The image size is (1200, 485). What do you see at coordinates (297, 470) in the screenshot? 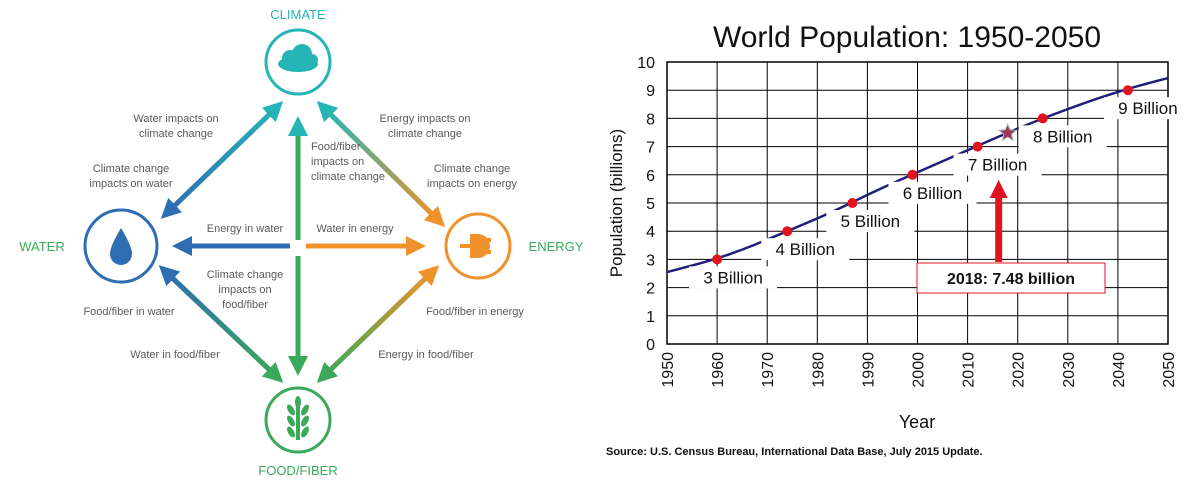
I see `node-label-food: FOOD/FIBER` at bounding box center [297, 470].